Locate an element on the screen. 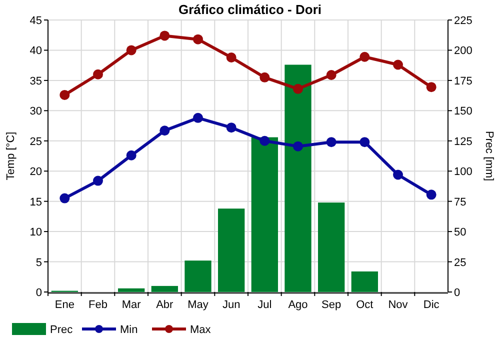 This screenshot has width=500, height=350. y-tick-label: 30 is located at coordinates (36, 112).